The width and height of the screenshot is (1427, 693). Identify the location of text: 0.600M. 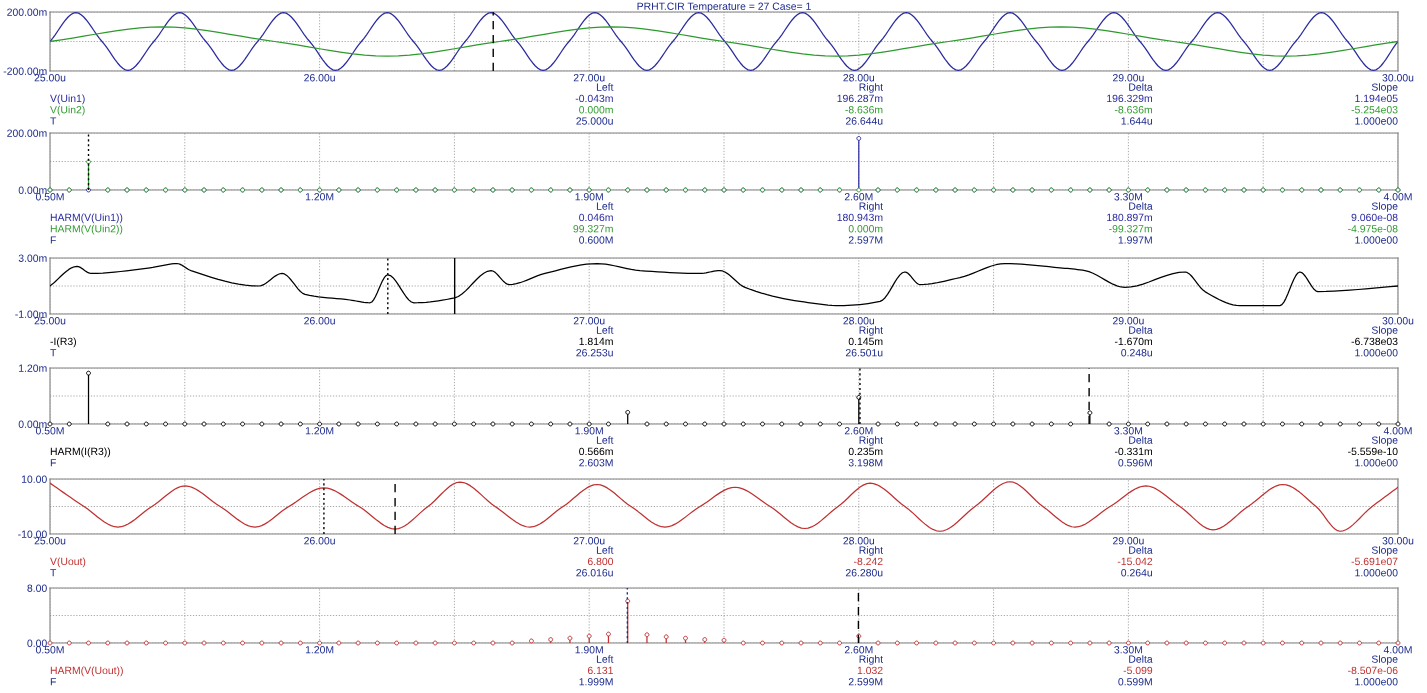
(596, 240).